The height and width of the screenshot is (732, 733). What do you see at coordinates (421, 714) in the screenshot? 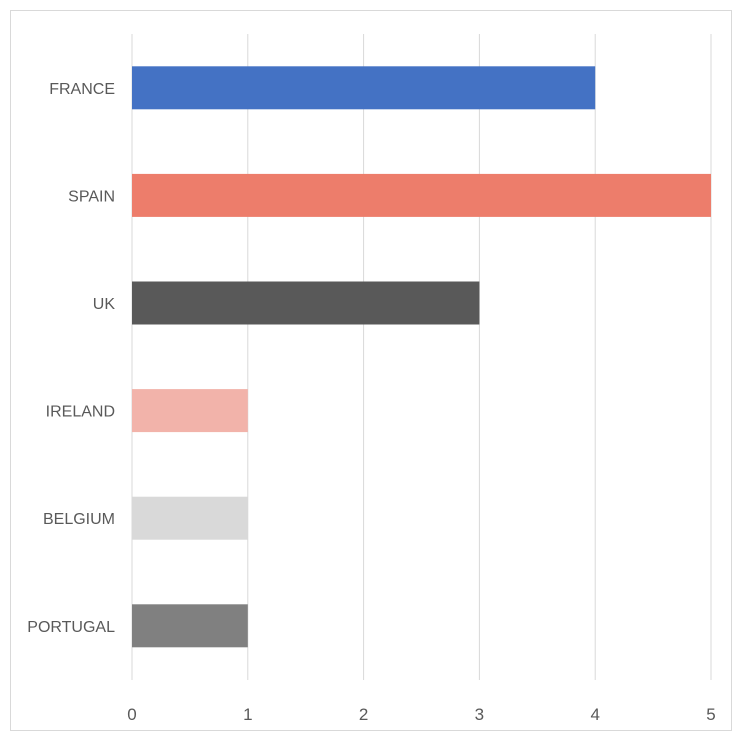
I see `x-tick-labels: 0 1 2 3 4 5` at bounding box center [421, 714].